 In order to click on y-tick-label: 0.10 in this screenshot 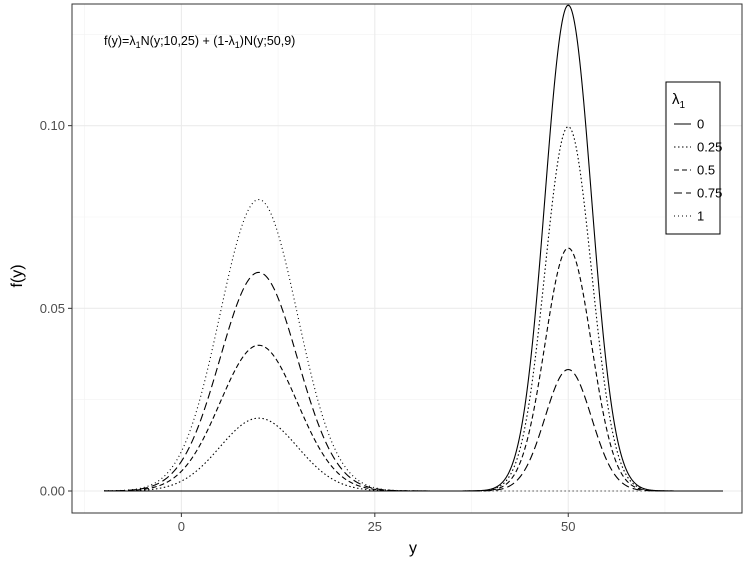, I will do `click(52, 125)`.